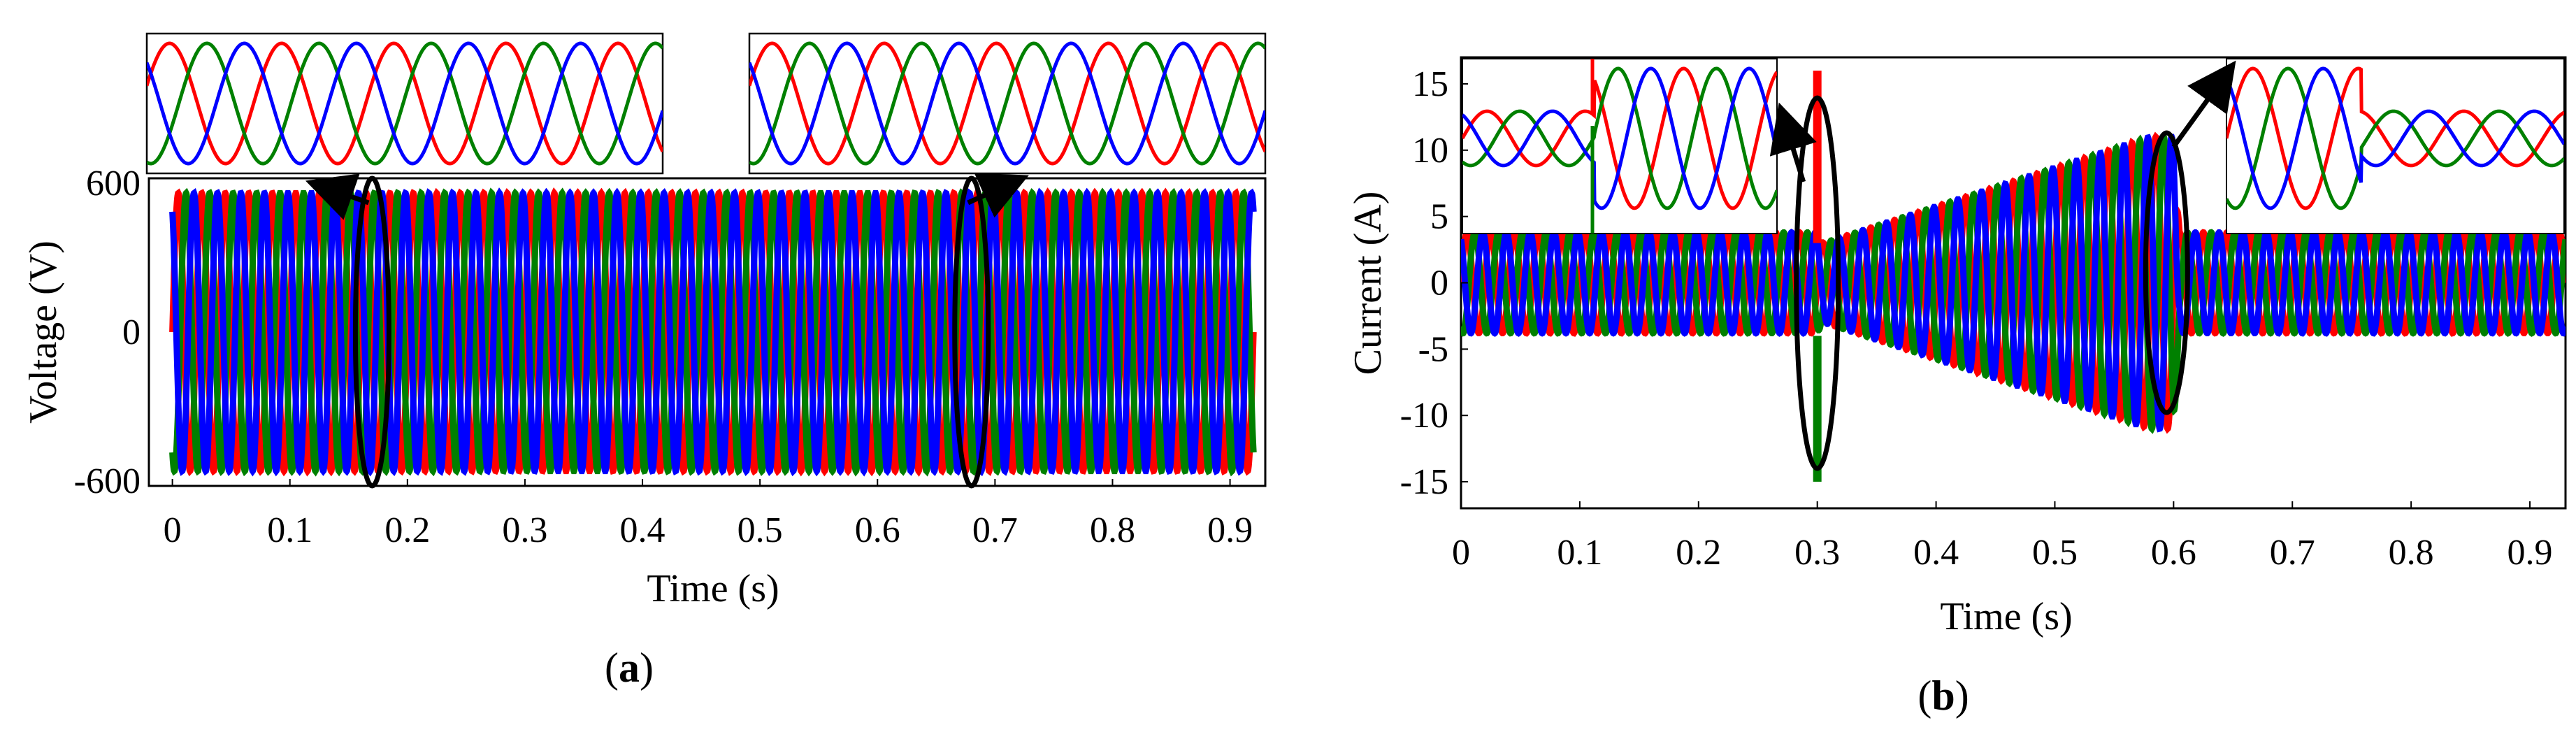 Image resolution: width=2576 pixels, height=746 pixels. I want to click on chart-a-ylabel: Voltage (V), so click(43, 332).